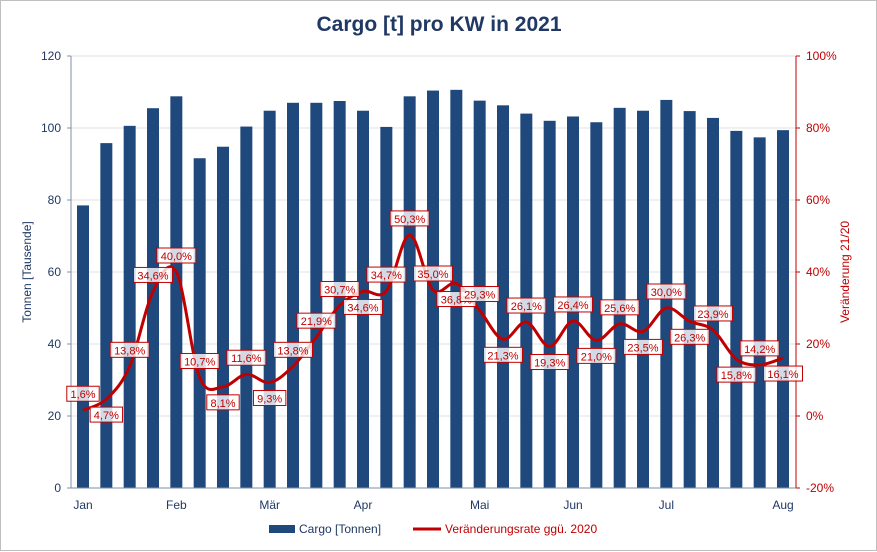 The width and height of the screenshot is (877, 552). I want to click on data-label: 25,6%, so click(619, 309).